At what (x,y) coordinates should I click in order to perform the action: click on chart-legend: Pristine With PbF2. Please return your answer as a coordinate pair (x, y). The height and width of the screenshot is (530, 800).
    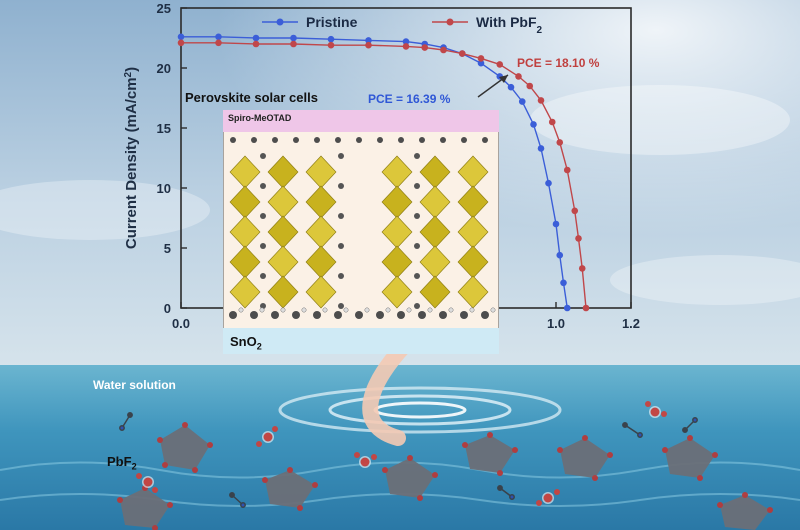
    Looking at the image, I should click on (402, 56).